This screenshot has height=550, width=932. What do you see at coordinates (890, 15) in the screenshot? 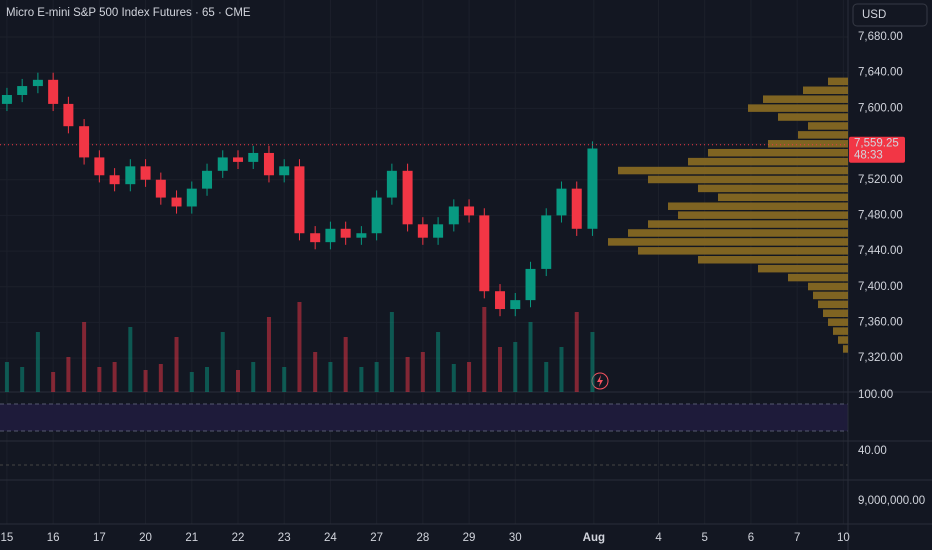
I see `currency-button` at bounding box center [890, 15].